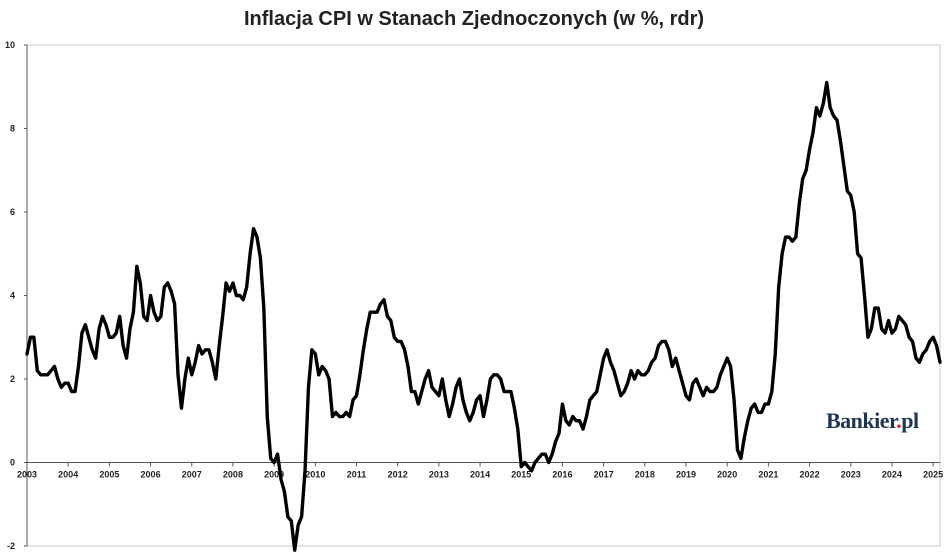  What do you see at coordinates (768, 475) in the screenshot?
I see `x-tick-label: 2021` at bounding box center [768, 475].